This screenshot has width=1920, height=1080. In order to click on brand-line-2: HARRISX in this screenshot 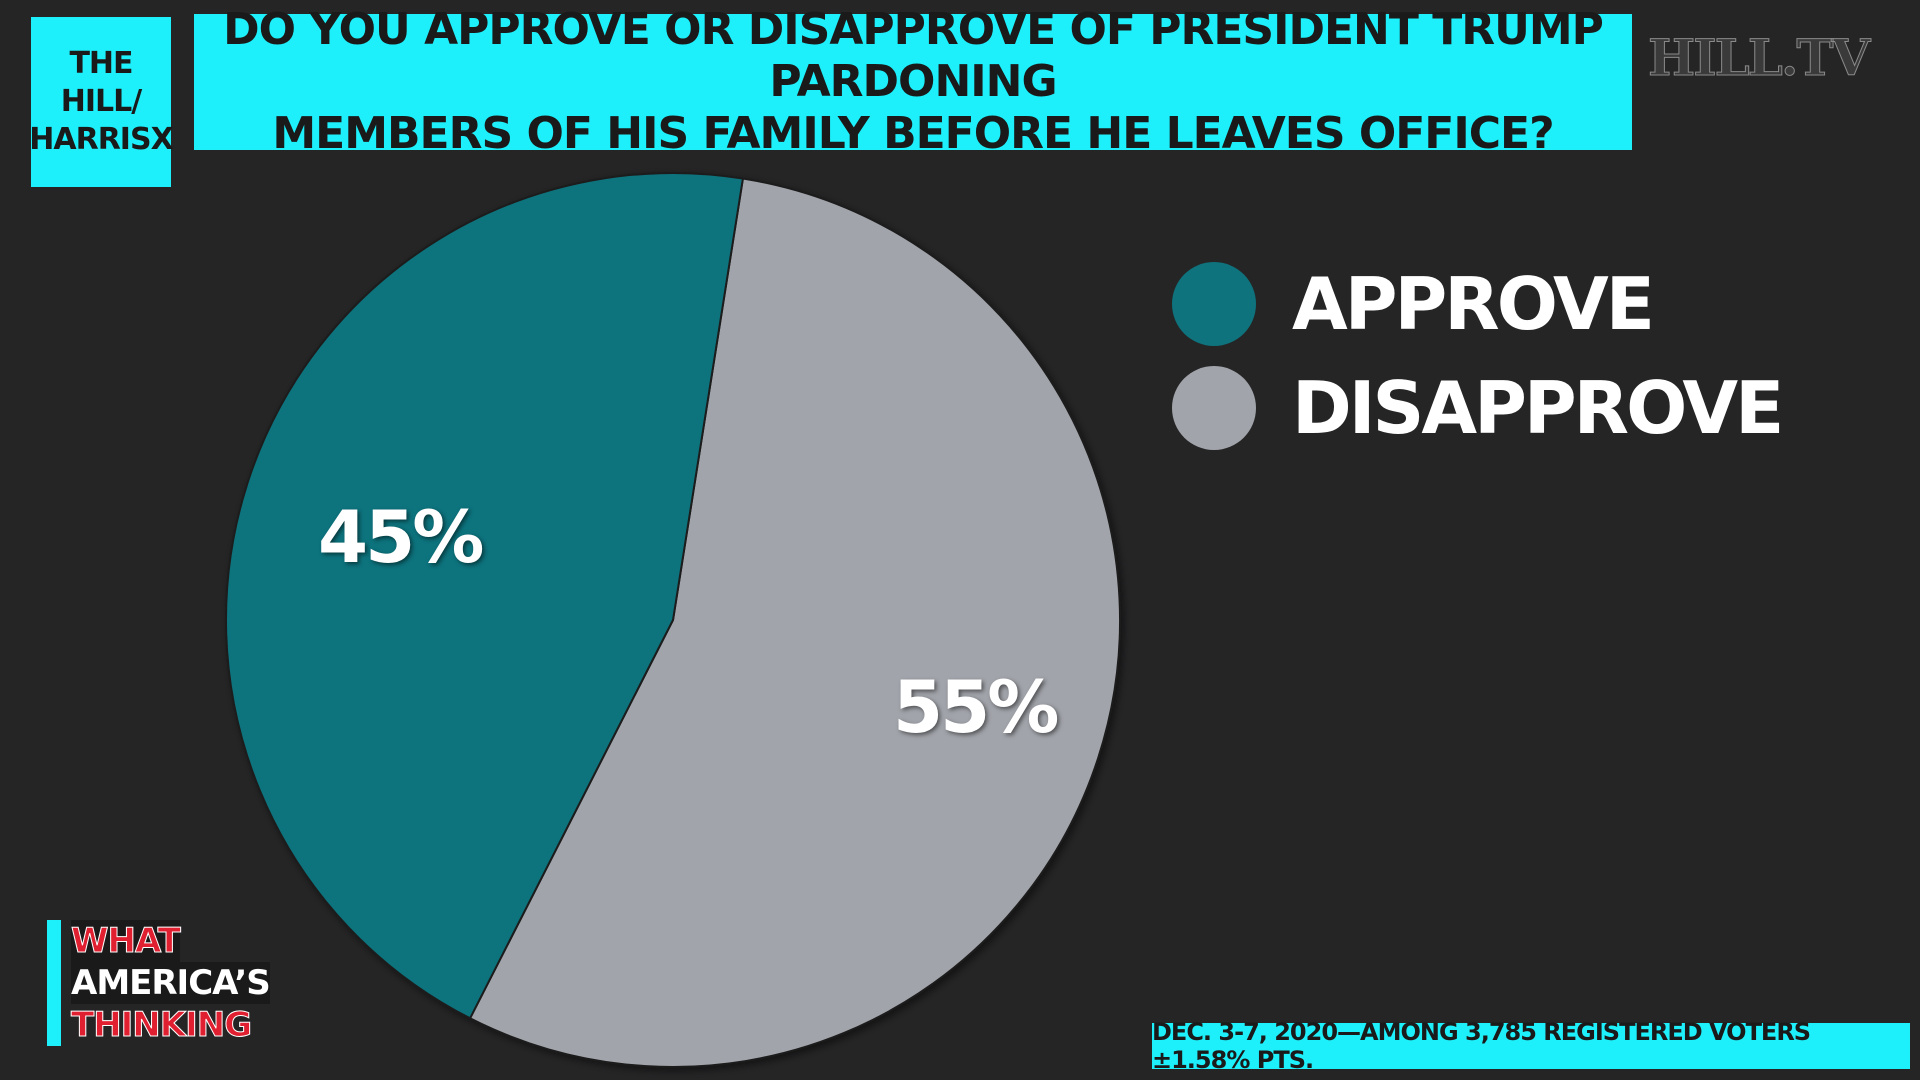, I will do `click(101, 139)`.